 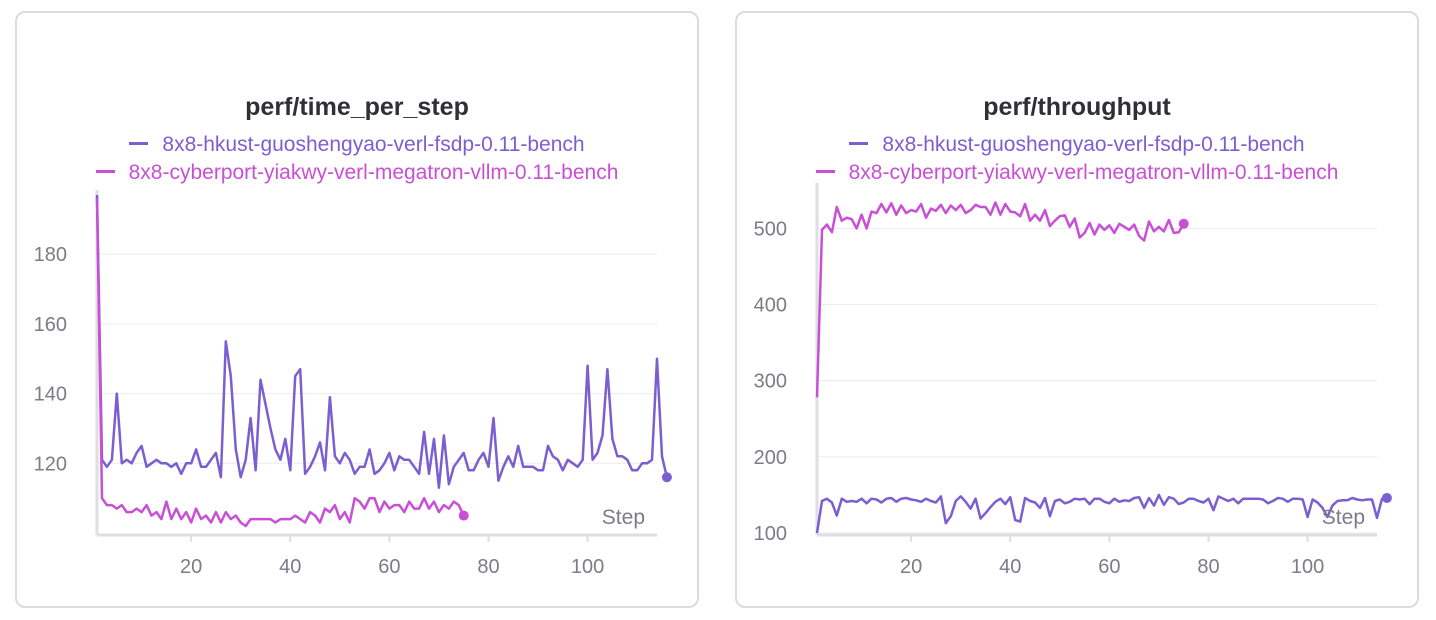 What do you see at coordinates (770, 458) in the screenshot?
I see `y-tick-label: 200` at bounding box center [770, 458].